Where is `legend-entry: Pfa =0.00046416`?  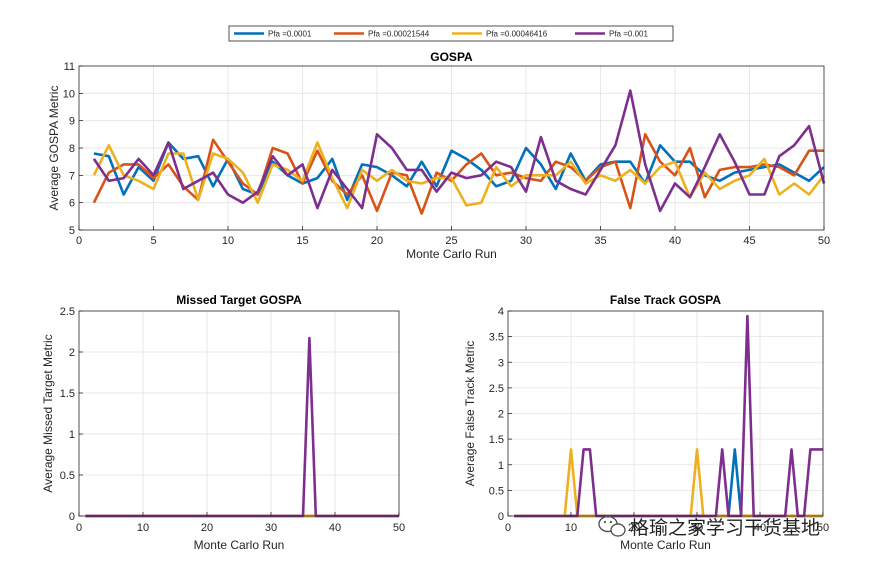
legend-entry: Pfa =0.00046416 is located at coordinates (500, 34).